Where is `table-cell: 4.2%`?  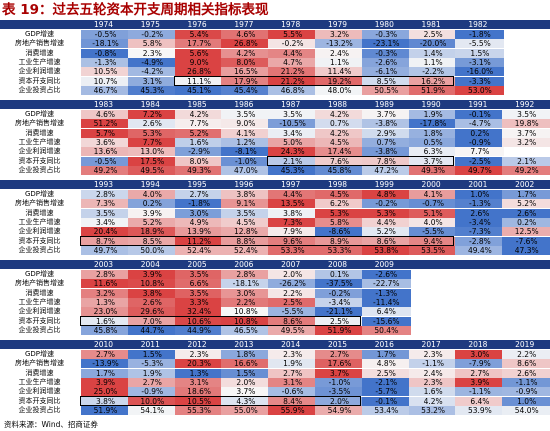 table-cell: 4.2% is located at coordinates (246, 53).